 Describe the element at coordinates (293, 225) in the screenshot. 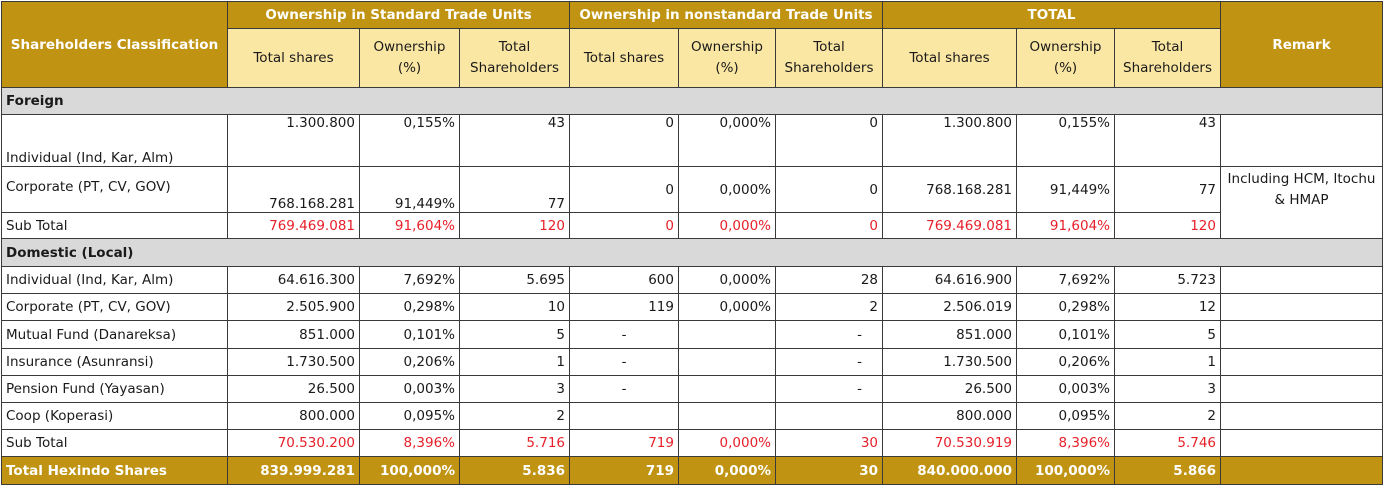

I see `cell-std-total-shares: 769.469.081` at that location.